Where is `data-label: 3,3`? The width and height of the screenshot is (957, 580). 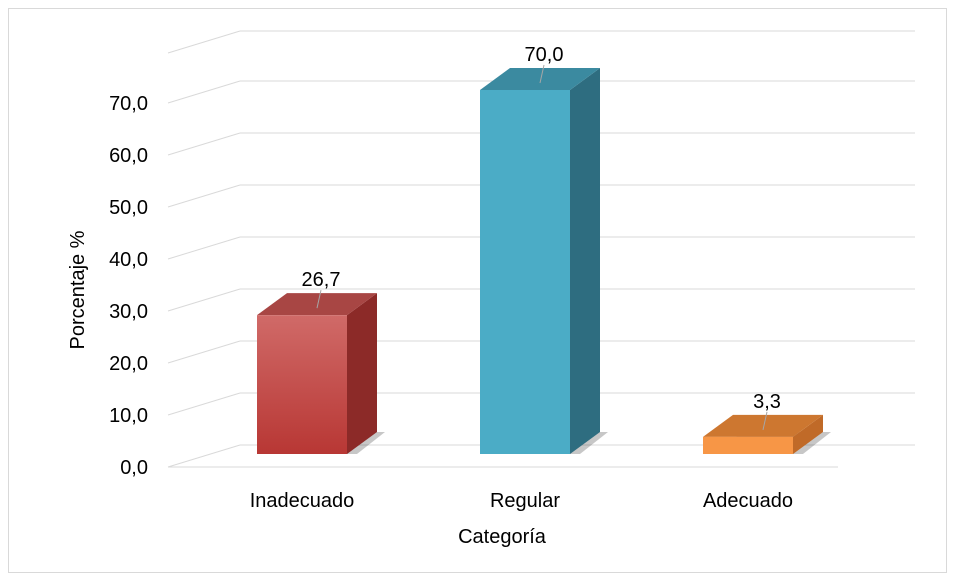
data-label: 3,3 is located at coordinates (767, 402).